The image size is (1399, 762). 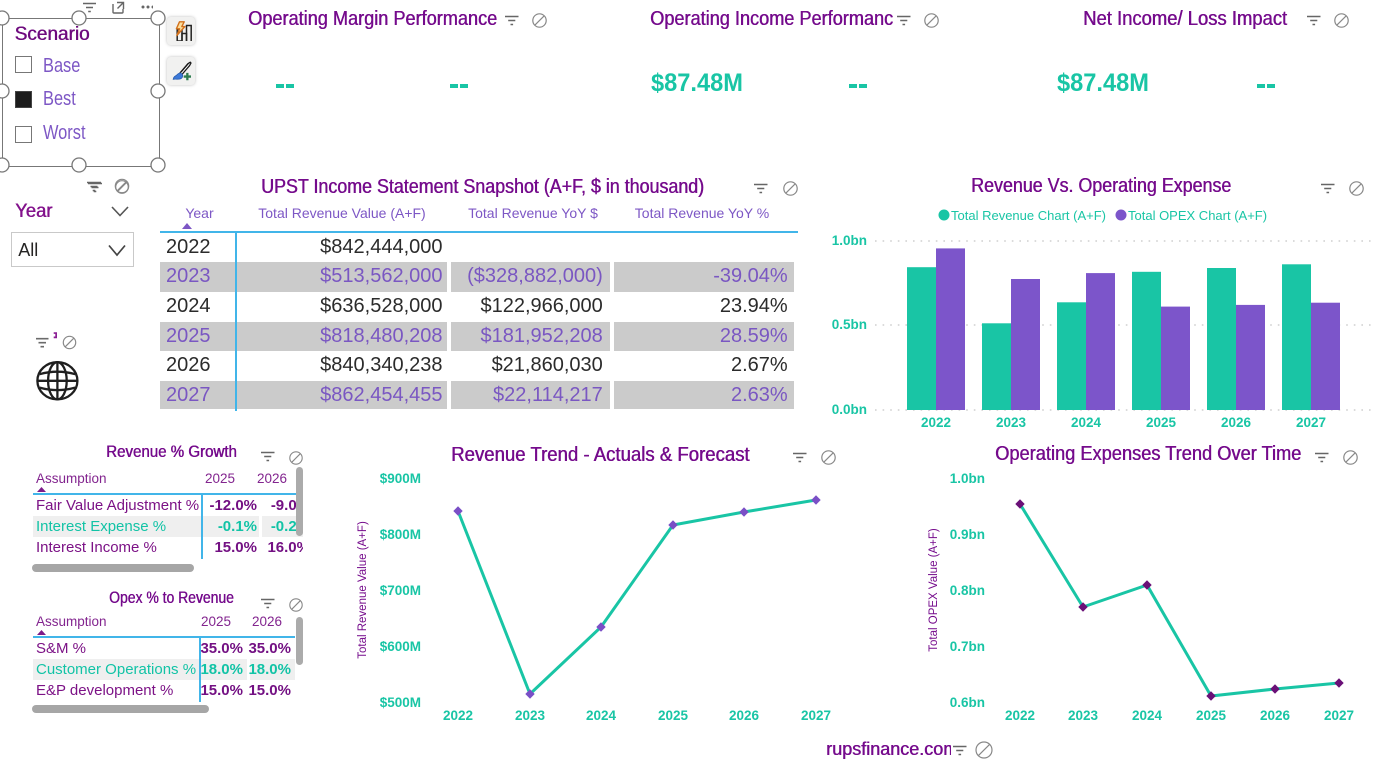 I want to click on svg-text: 0.9bn, so click(x=967, y=534).